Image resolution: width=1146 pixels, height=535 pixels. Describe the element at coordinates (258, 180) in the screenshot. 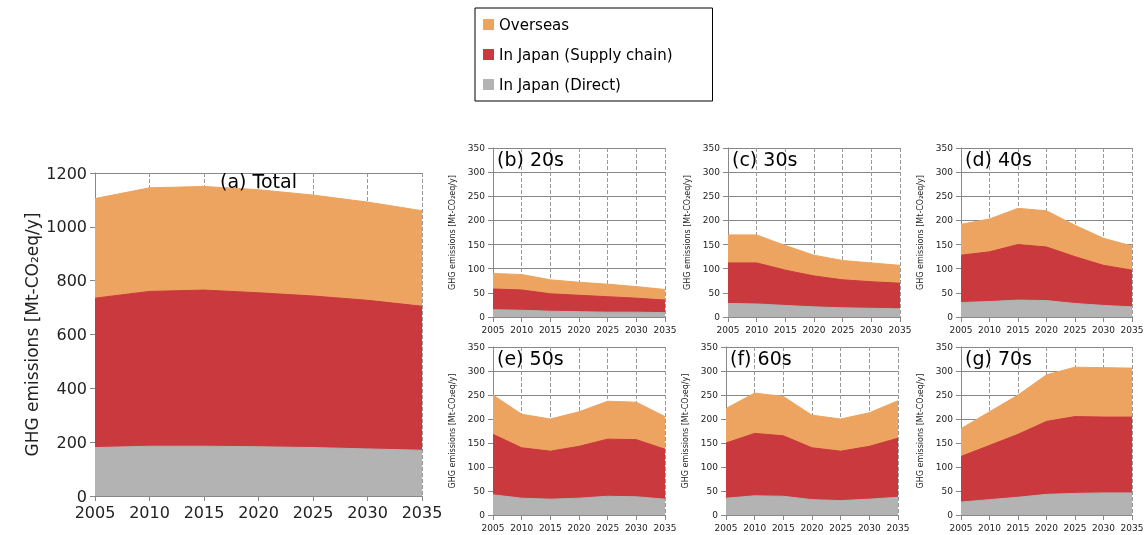

I see `chart-title: (a) Total` at that location.